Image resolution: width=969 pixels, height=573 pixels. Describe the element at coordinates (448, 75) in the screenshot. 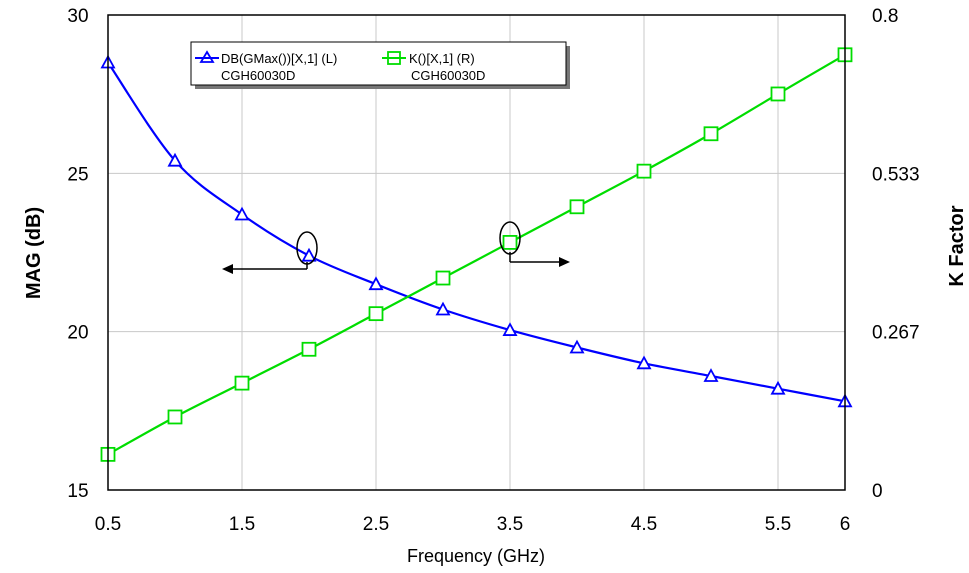

I see `legend-sub-k: CGH60030D` at that location.